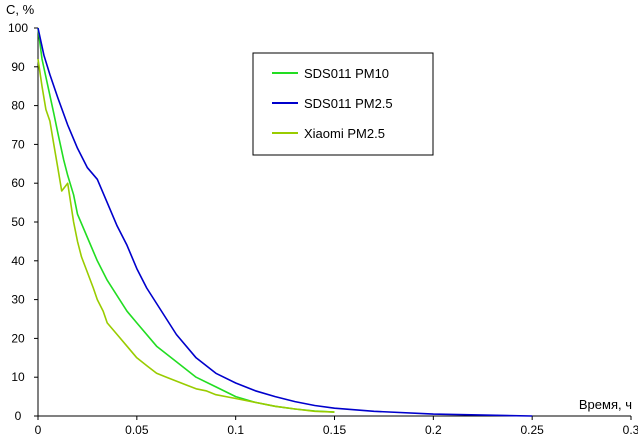 The height and width of the screenshot is (446, 638). Describe the element at coordinates (18, 222) in the screenshot. I see `y-tick-label: 50` at that location.